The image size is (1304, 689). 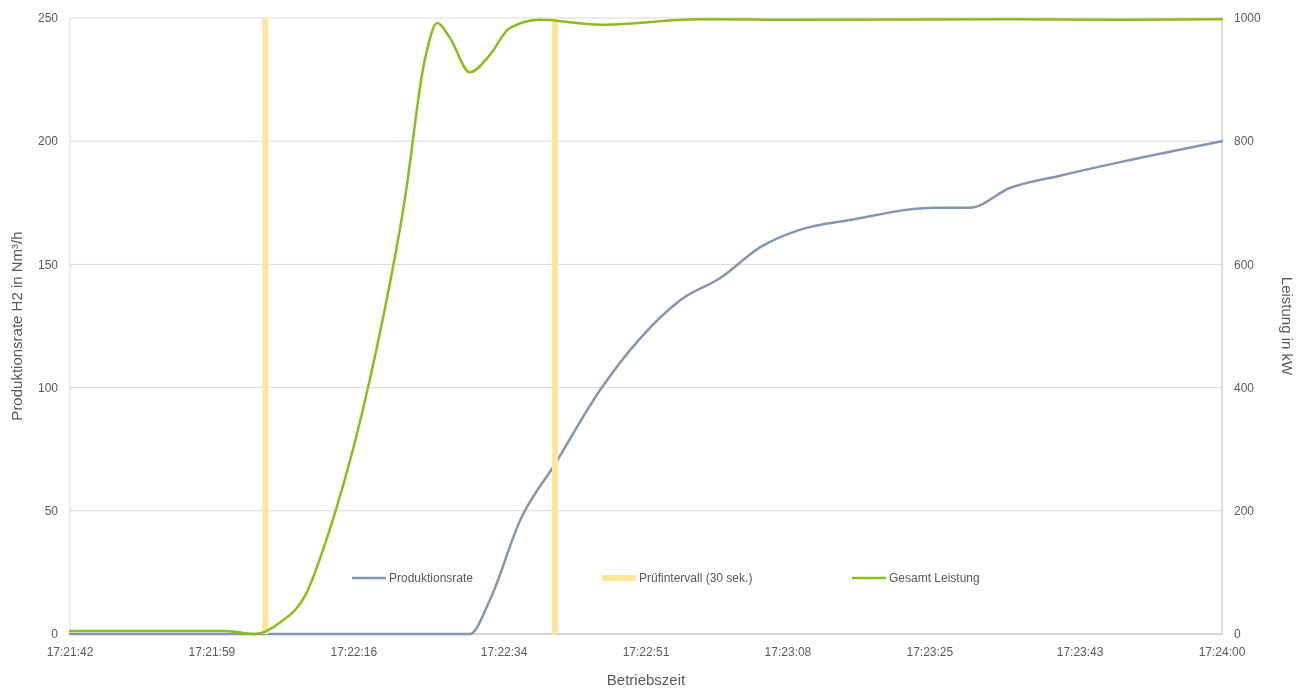 What do you see at coordinates (1244, 511) in the screenshot?
I see `y2-tick-label: 200` at bounding box center [1244, 511].